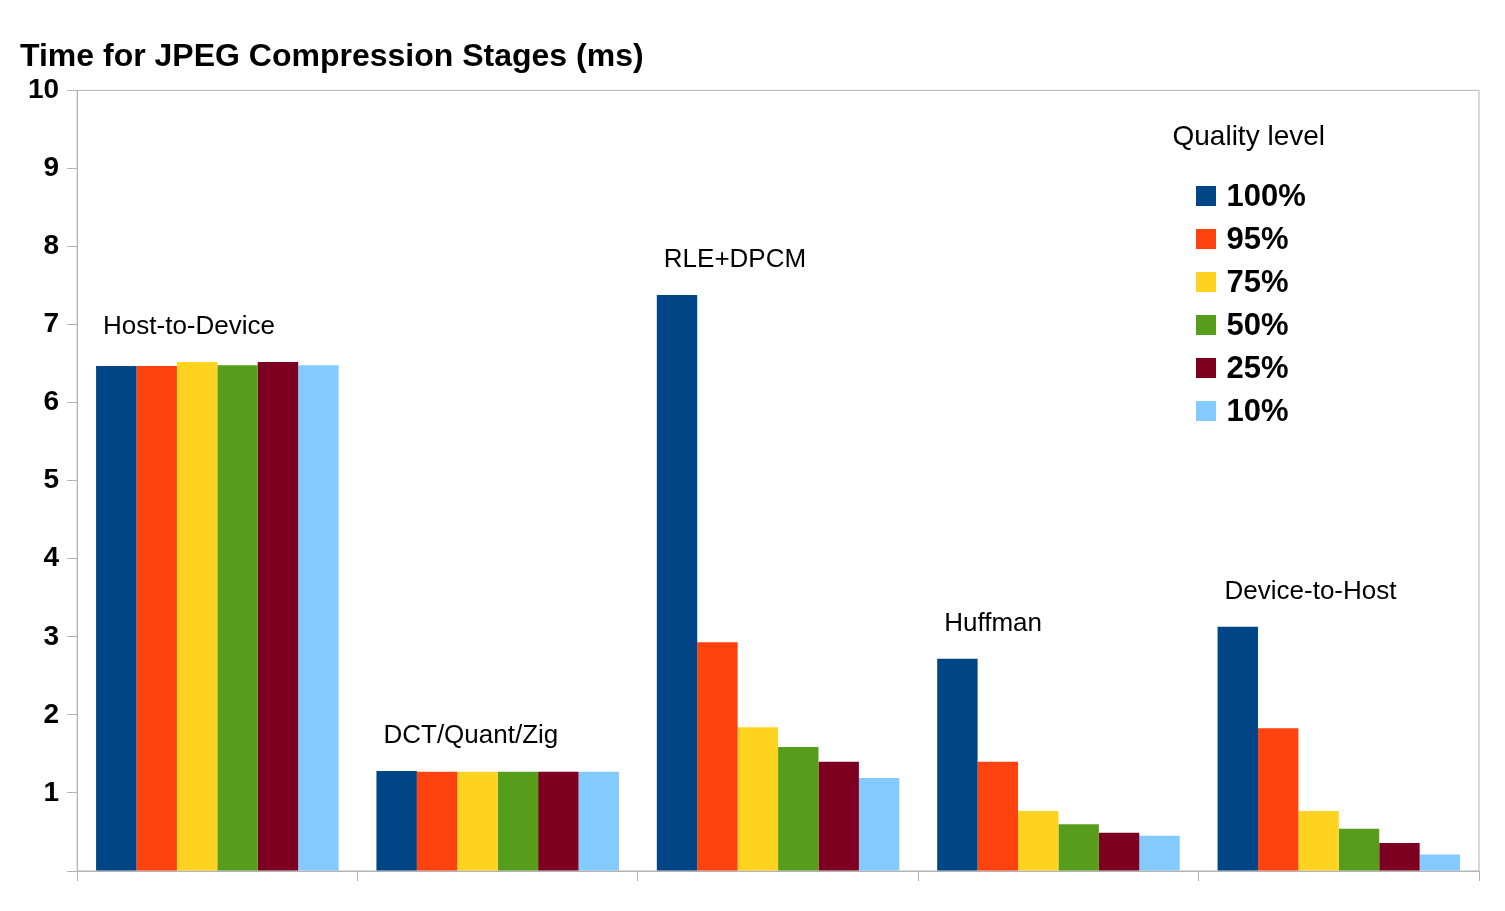 The width and height of the screenshot is (1505, 911). I want to click on x-tick-label: DCT/Quant/Zig, so click(471, 734).